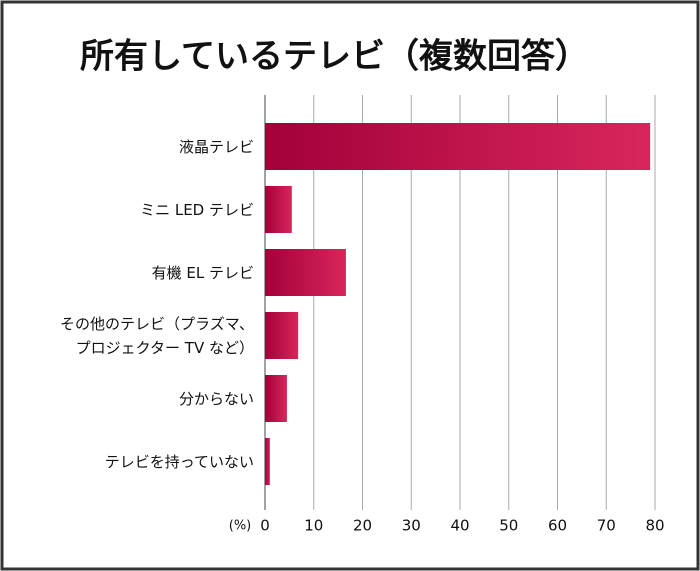 The image size is (700, 571). Describe the element at coordinates (508, 526) in the screenshot. I see `x-tick-label: 50` at that location.